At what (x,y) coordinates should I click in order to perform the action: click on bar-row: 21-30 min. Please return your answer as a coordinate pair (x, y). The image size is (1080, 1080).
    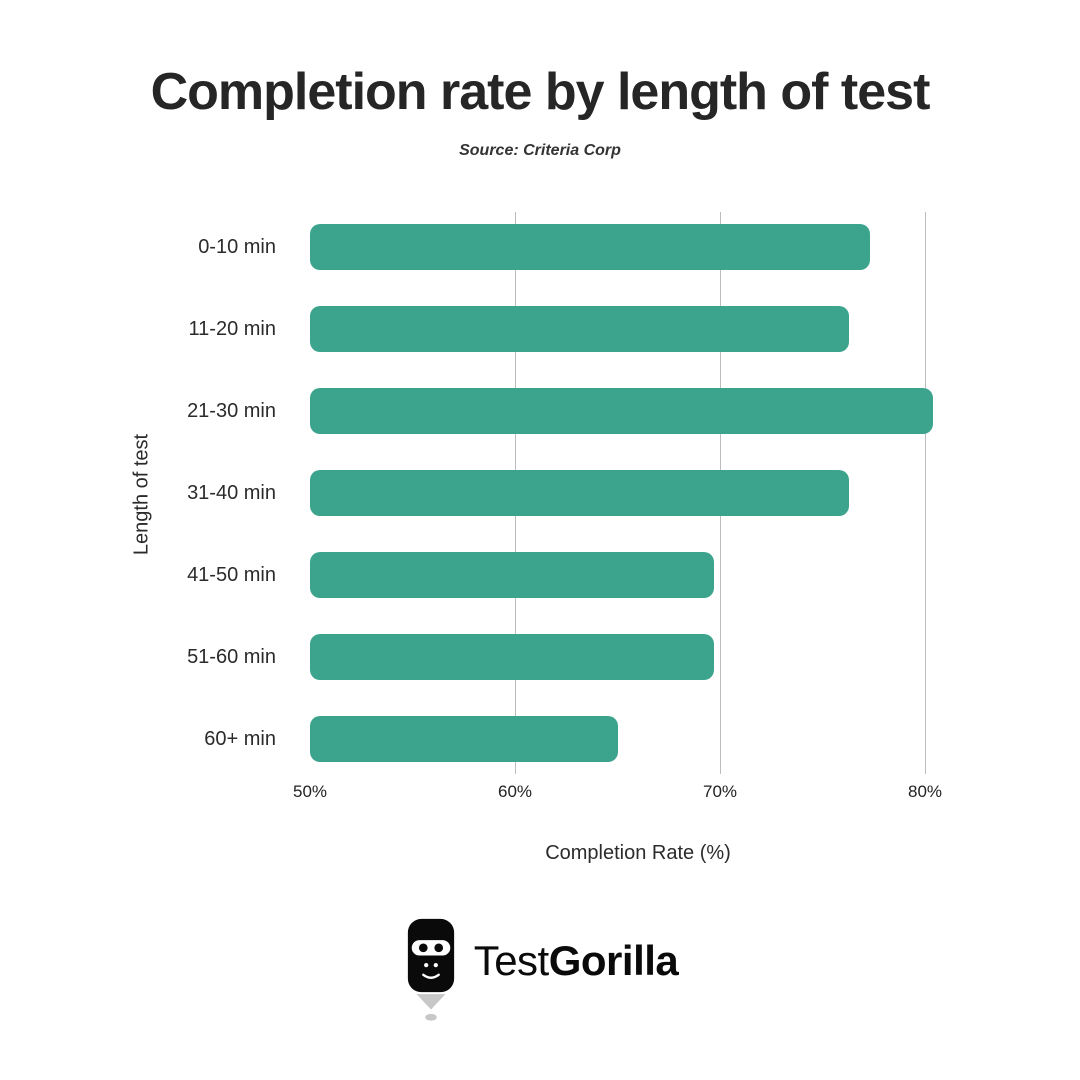
    Looking at the image, I should click on (543, 411).